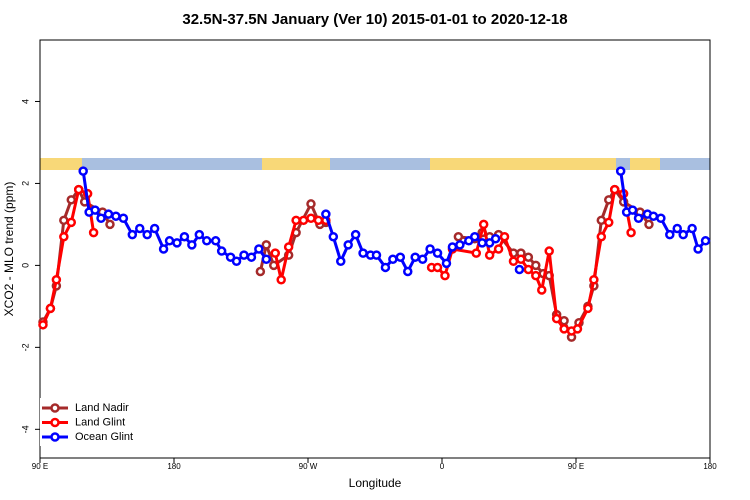  Describe the element at coordinates (104, 437) in the screenshot. I see `legend-label: Ocean Glint` at that location.